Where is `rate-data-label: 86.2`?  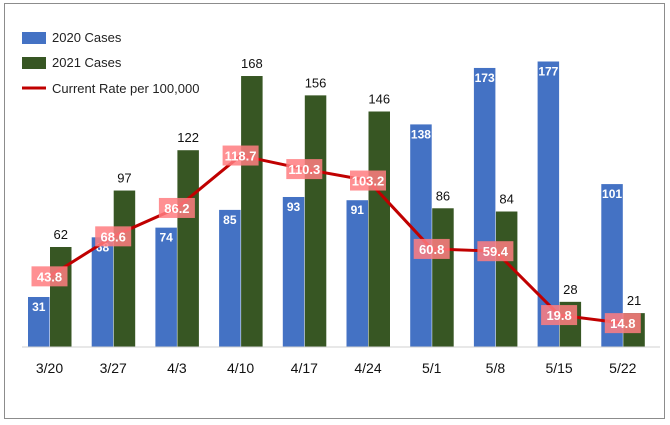 rate-data-label: 86.2 is located at coordinates (176, 208).